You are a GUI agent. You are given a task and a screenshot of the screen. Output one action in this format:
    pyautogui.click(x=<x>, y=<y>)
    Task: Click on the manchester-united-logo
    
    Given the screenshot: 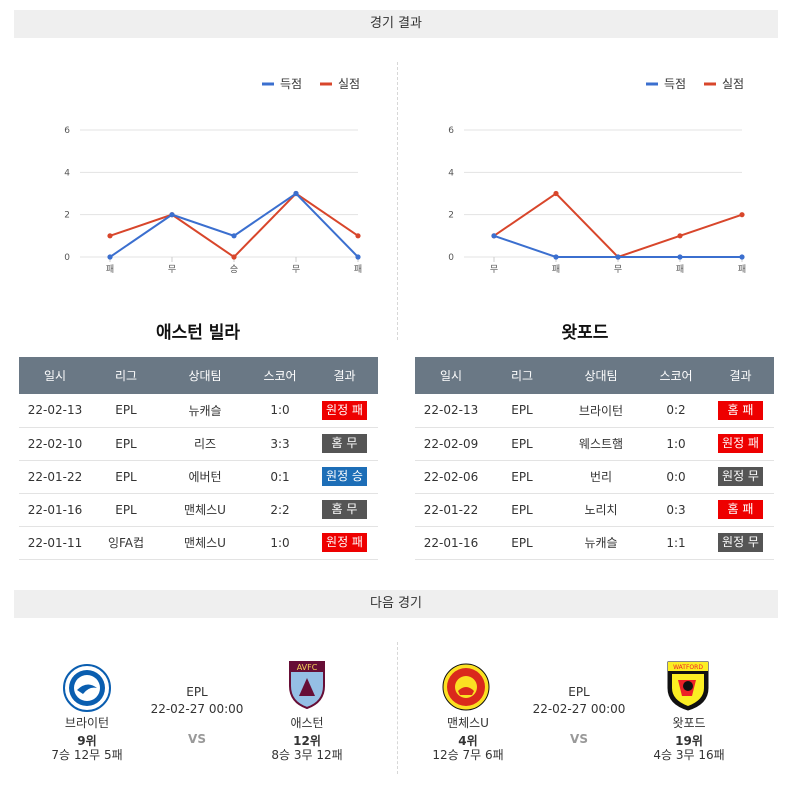 What is the action you would take?
    pyautogui.click(x=466, y=687)
    